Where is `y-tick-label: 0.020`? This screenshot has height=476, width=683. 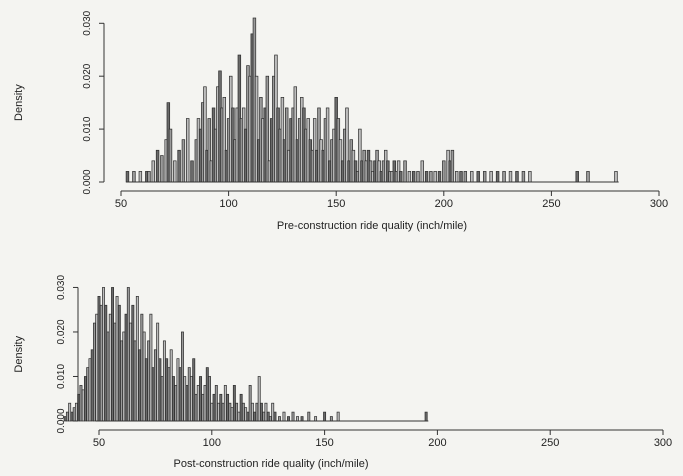
y-tick-label: 0.020 is located at coordinates (61, 331).